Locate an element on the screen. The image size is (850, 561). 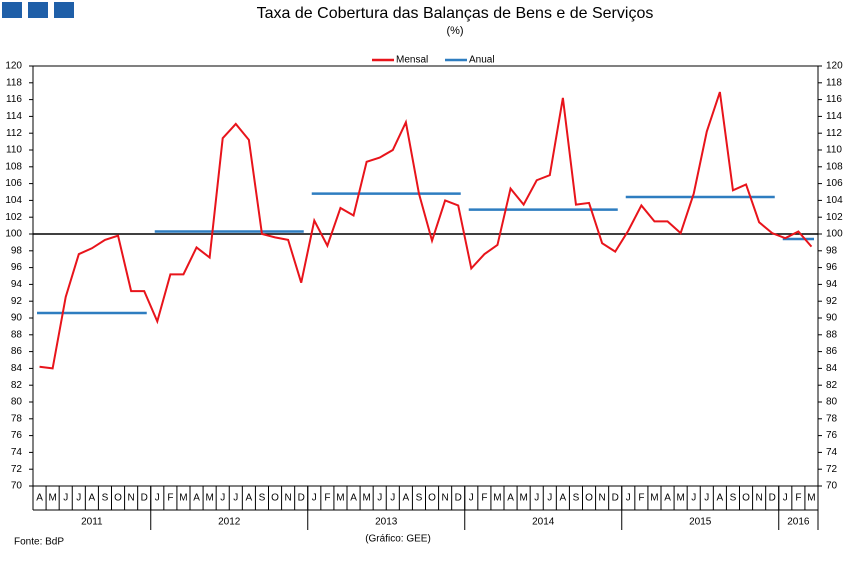
y2-tick-label: 70 is located at coordinates (832, 486).